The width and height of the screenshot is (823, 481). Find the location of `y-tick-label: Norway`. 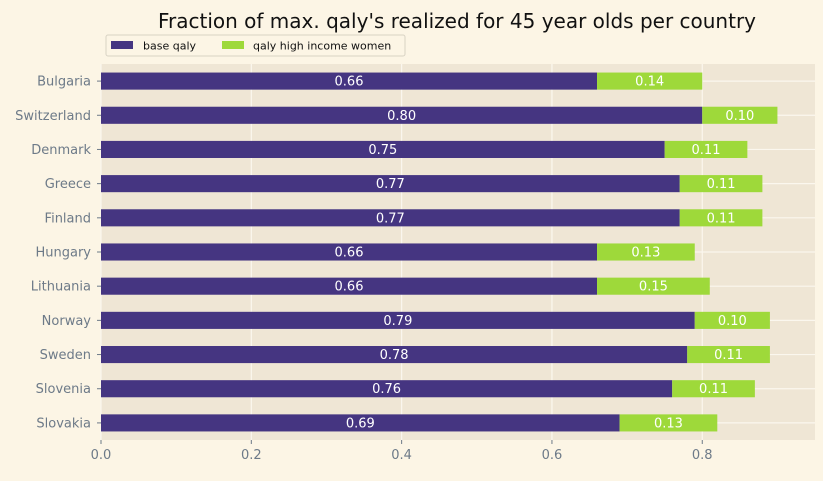

y-tick-label: Norway is located at coordinates (67, 321).